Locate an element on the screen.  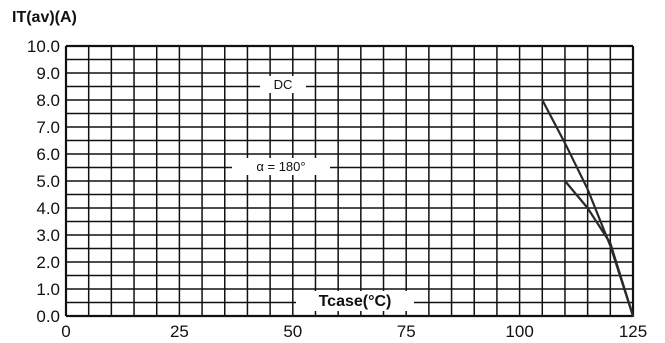
chart-annotations: DC α = 180° is located at coordinates (281, 125).